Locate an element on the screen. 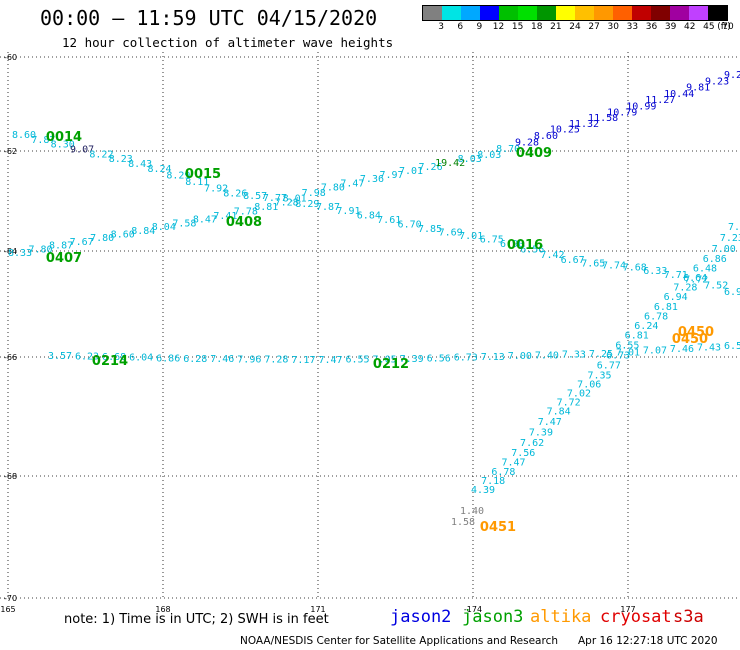 The image size is (740, 650). time-label: 0409 is located at coordinates (534, 153).